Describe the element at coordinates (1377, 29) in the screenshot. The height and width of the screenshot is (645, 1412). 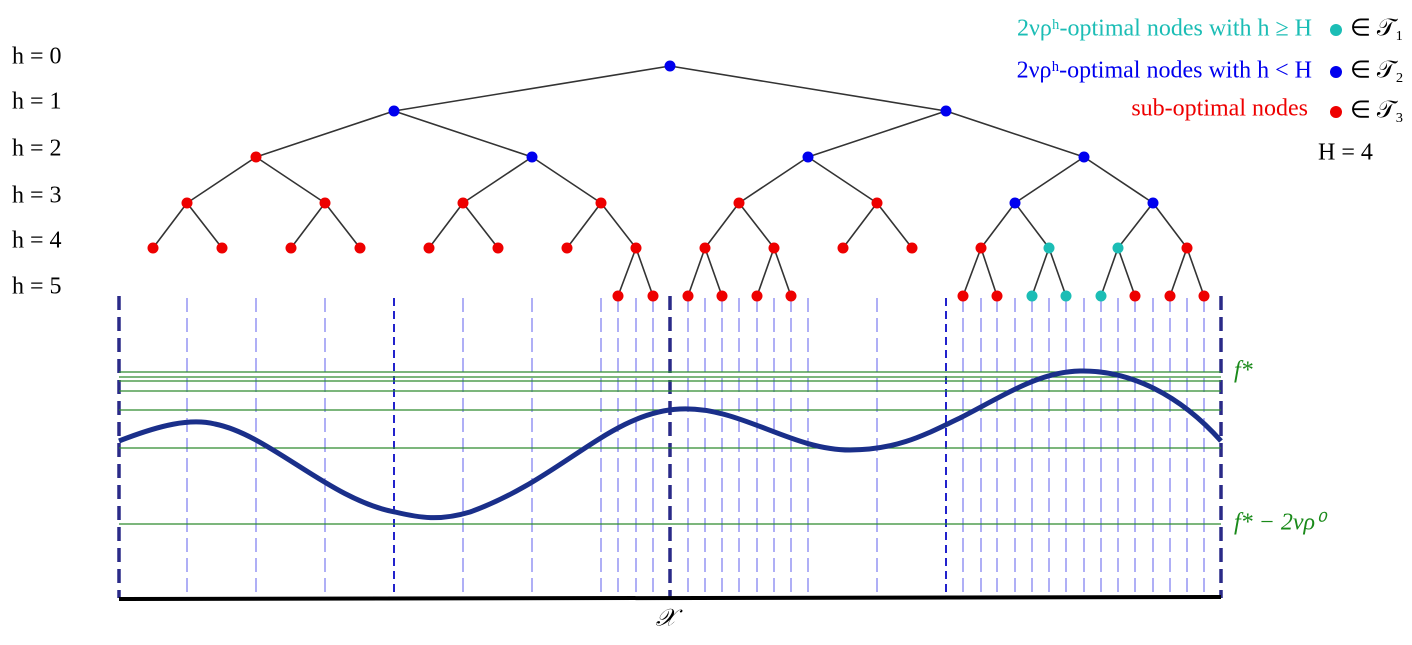
I see `legend-set: ∈ 𝒯₁` at that location.